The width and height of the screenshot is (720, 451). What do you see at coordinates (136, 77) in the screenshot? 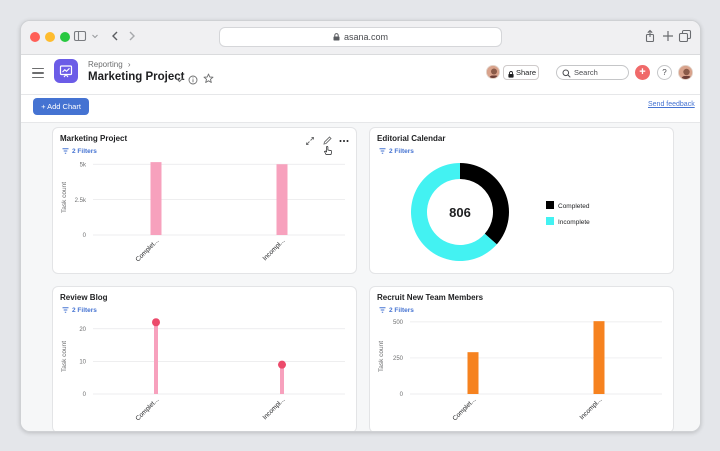
I see `page-title: Marketing Project` at bounding box center [136, 77].